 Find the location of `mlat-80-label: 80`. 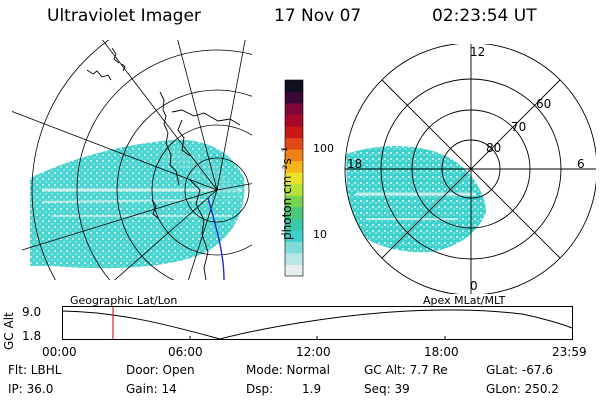

mlat-80-label: 80 is located at coordinates (494, 148).